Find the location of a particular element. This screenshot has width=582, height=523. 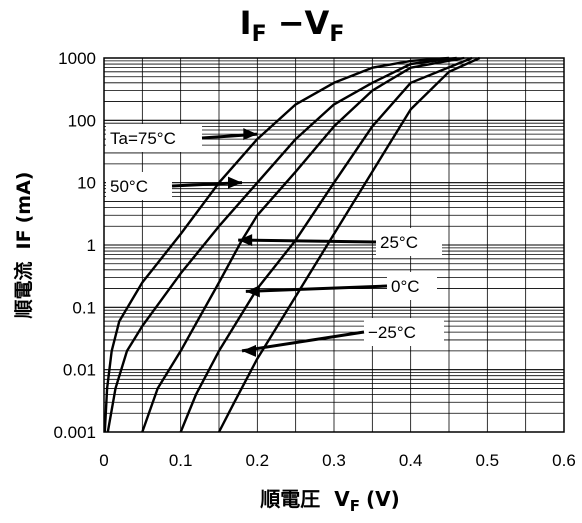

y-tick-label: 0.1 is located at coordinates (84, 307).